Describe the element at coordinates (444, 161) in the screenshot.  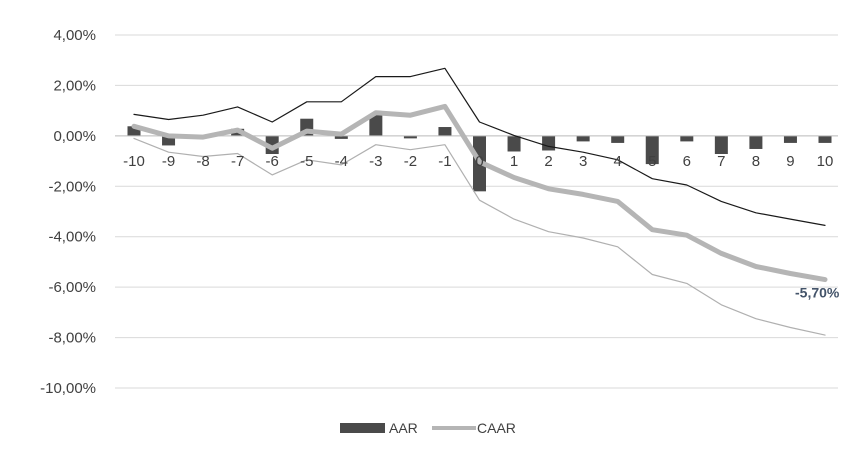
I see `x-tick-label: -1` at that location.